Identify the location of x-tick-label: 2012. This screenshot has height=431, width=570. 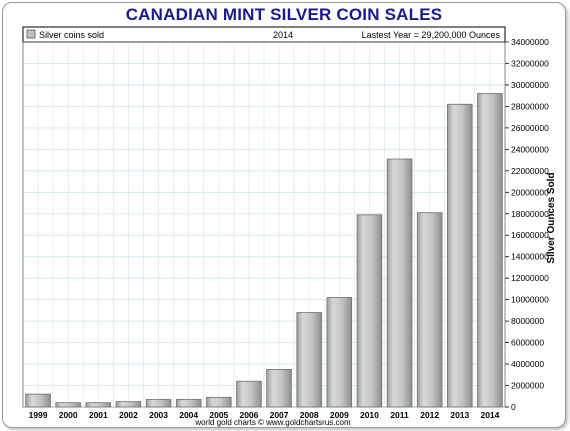
(429, 415).